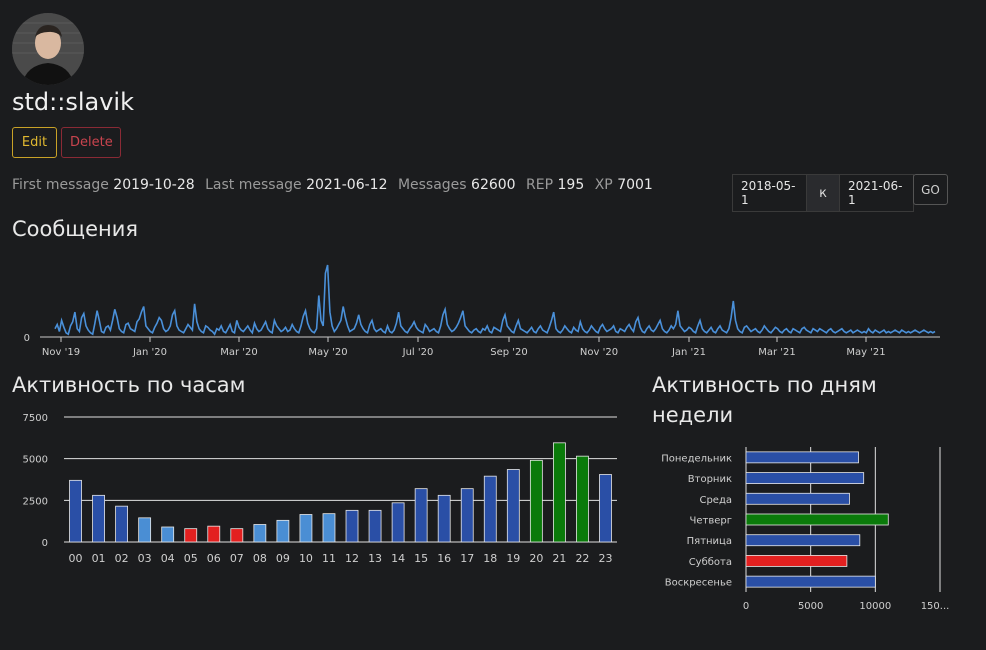 The image size is (986, 650). What do you see at coordinates (513, 558) in the screenshot?
I see `hours-x-tick-label: 19` at bounding box center [513, 558].